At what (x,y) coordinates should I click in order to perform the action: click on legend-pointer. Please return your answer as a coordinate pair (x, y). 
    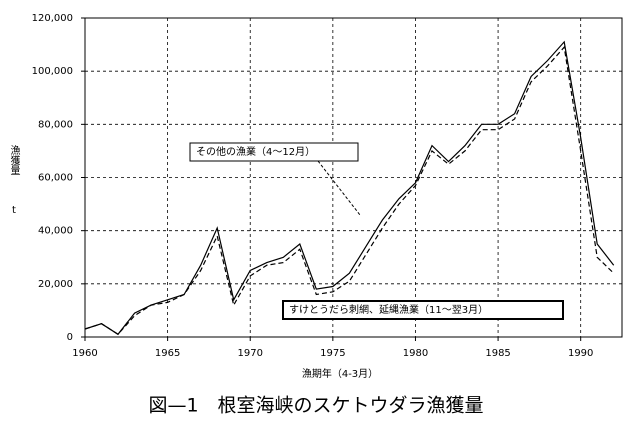
    Looking at the image, I should click on (339, 188).